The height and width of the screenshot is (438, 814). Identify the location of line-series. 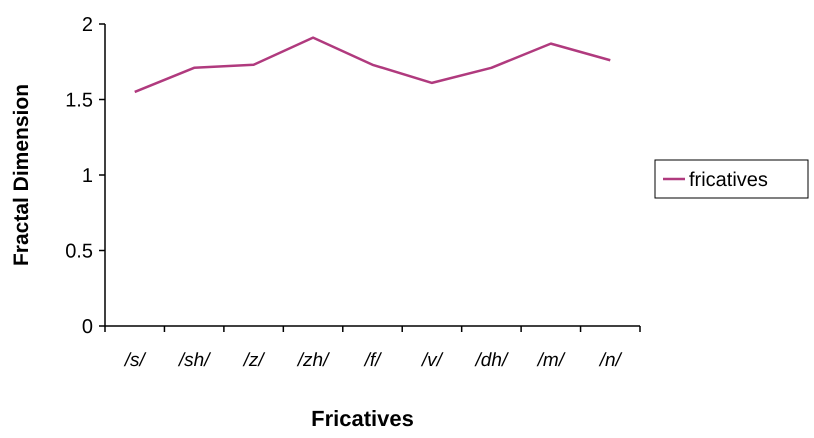
(372, 65).